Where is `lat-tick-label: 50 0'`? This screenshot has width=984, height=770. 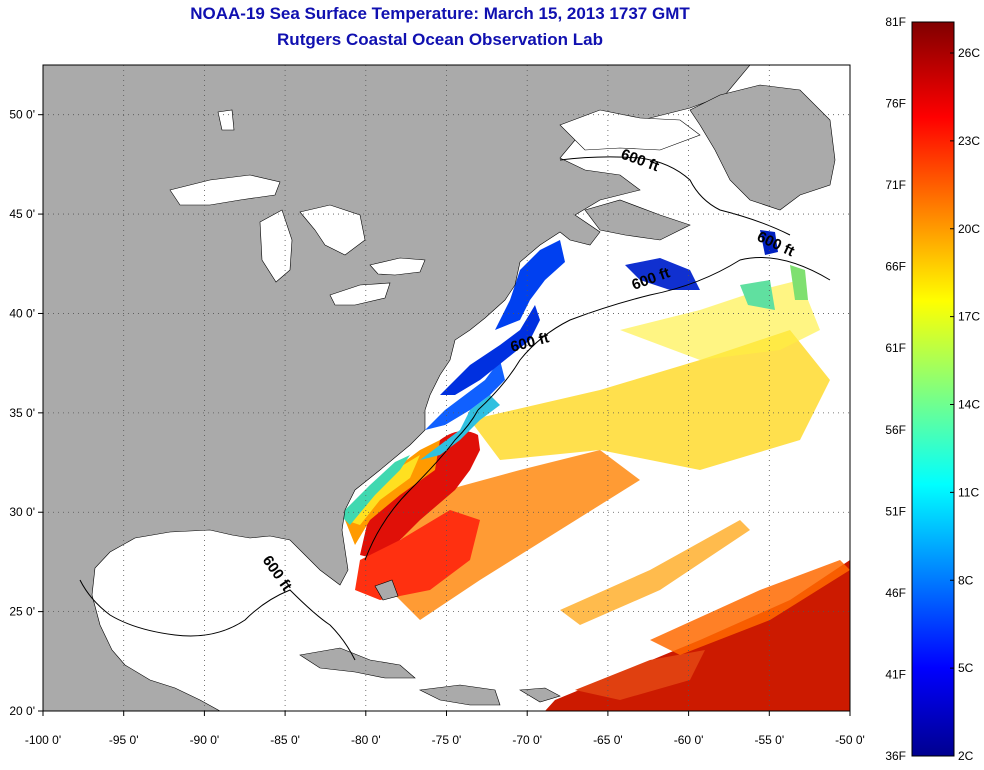 lat-tick-label: 50 0' is located at coordinates (22, 115).